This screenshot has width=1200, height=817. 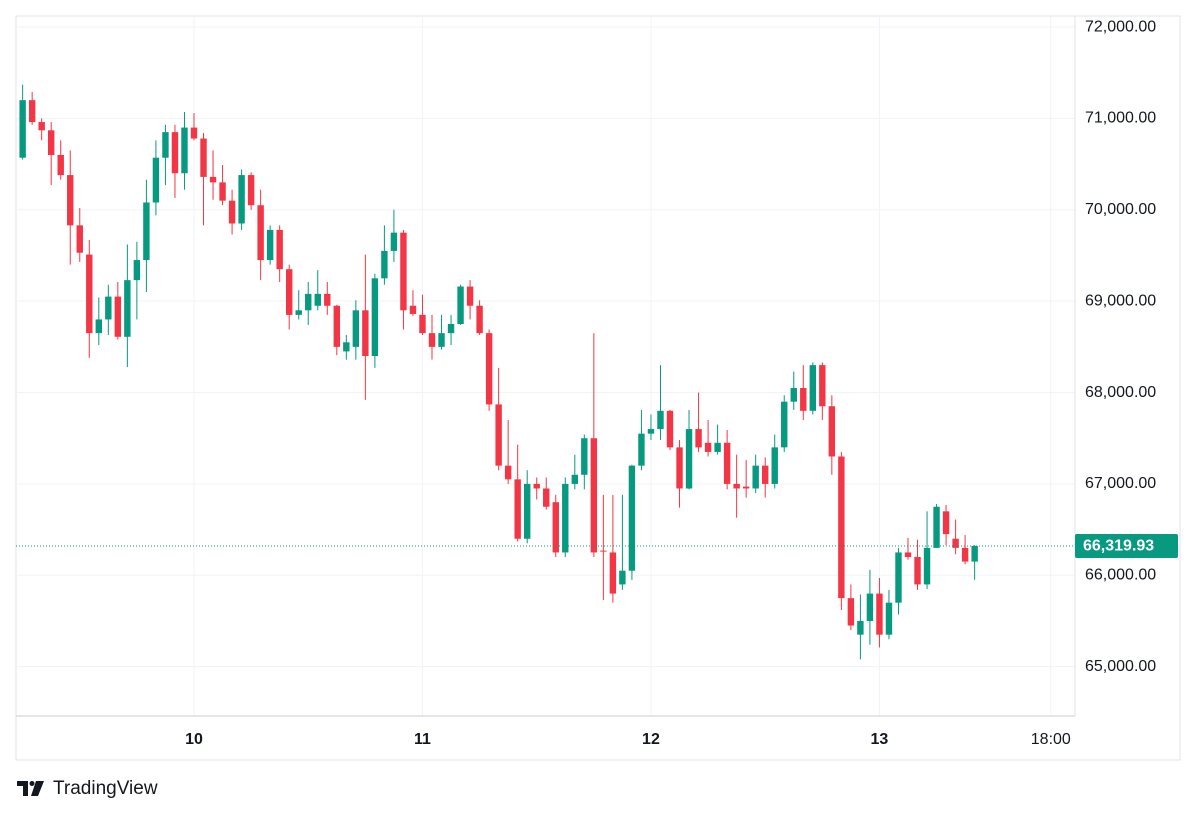 I want to click on x-tick-label: 10, so click(x=194, y=739).